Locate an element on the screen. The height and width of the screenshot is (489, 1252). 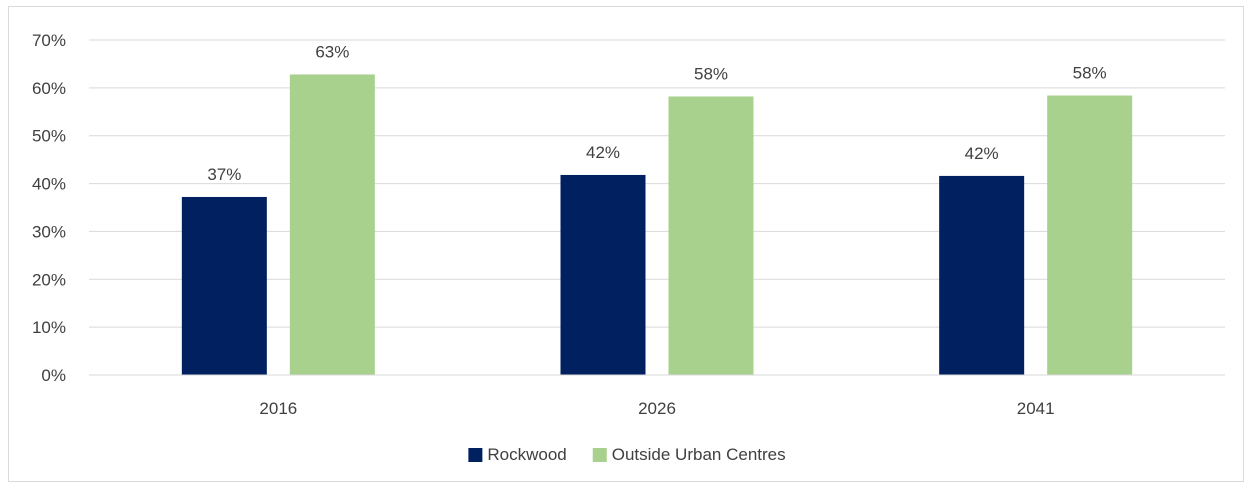
x-tick-label: 2026 is located at coordinates (657, 408).